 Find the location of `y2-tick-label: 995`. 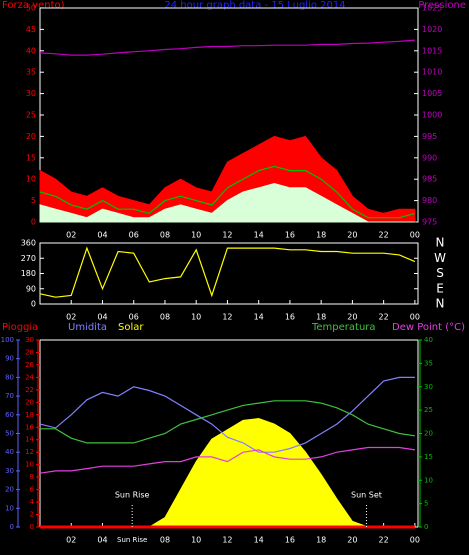

y2-tick-label: 995 is located at coordinates (429, 136).